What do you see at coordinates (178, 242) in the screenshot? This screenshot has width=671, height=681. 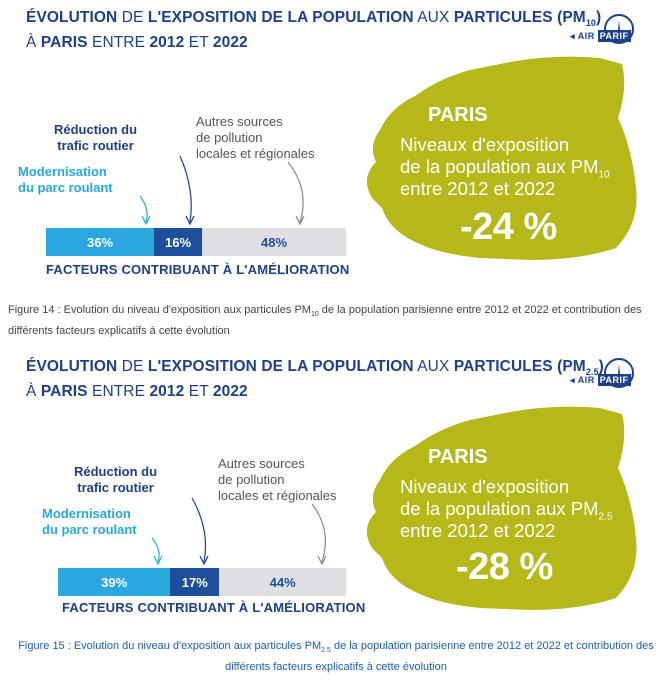 I see `bar-segment-reduction-trafic: 16%` at bounding box center [178, 242].